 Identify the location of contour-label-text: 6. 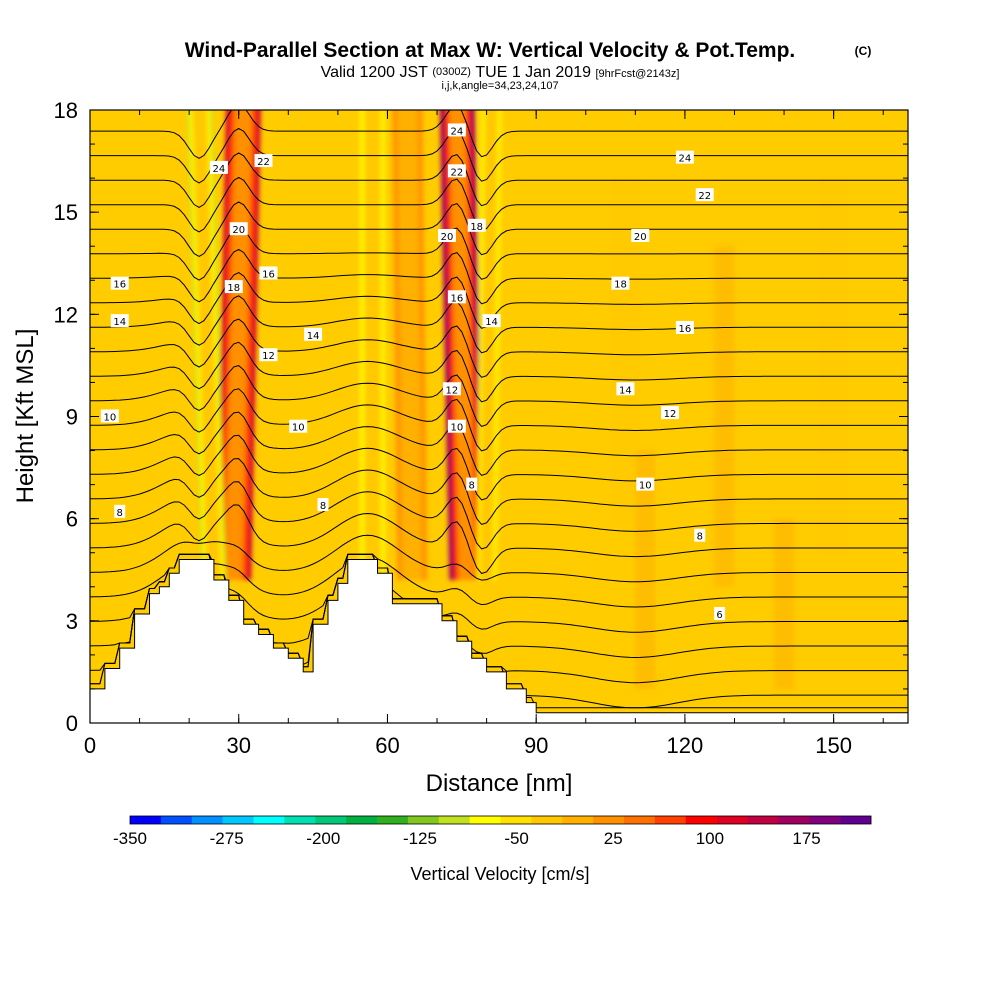
(719, 615).